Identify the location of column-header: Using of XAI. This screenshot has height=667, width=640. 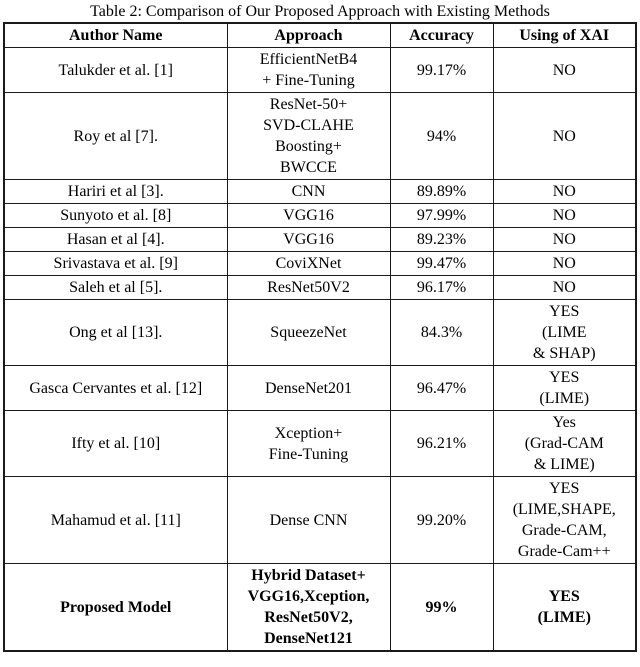
(564, 35).